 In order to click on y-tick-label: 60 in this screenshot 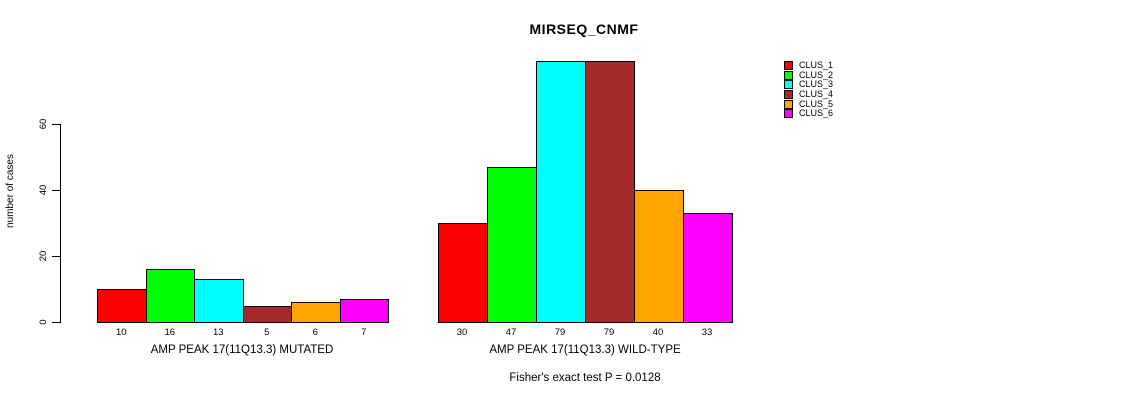, I will do `click(43, 124)`.